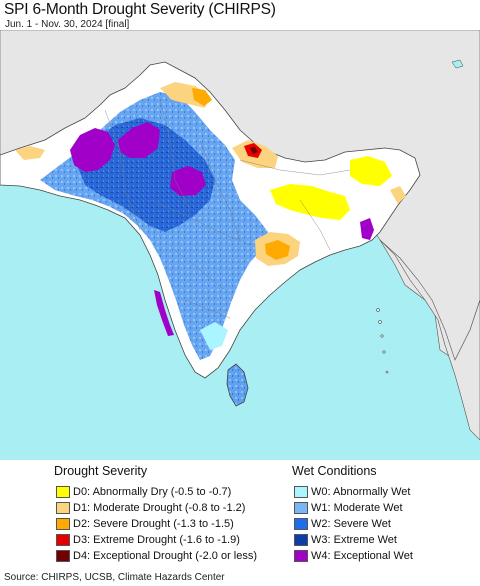  I want to click on swatch-w2, so click(301, 524).